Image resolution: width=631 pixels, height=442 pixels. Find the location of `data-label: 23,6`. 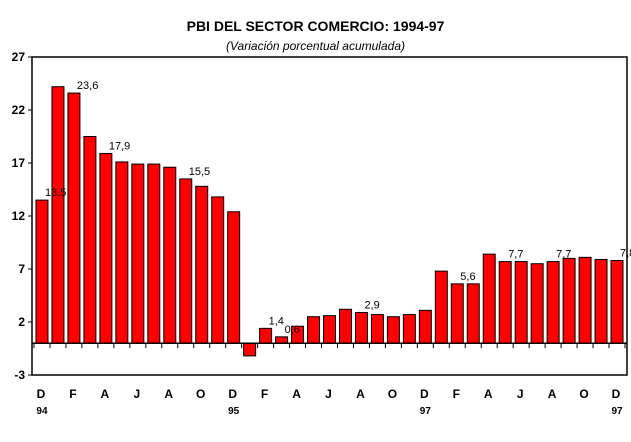

data-label: 23,6 is located at coordinates (87, 86).